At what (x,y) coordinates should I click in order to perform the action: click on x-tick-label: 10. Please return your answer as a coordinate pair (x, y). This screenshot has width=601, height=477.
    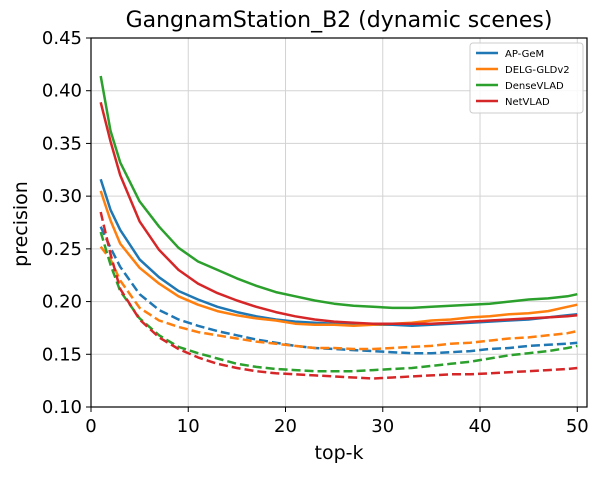
    Looking at the image, I should click on (188, 426).